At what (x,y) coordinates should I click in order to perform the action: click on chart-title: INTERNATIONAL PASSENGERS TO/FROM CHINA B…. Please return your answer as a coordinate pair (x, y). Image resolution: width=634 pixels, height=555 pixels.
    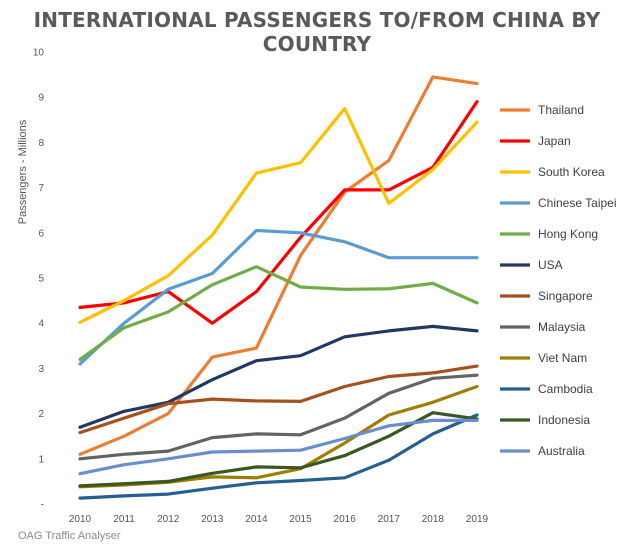
    Looking at the image, I should click on (317, 32).